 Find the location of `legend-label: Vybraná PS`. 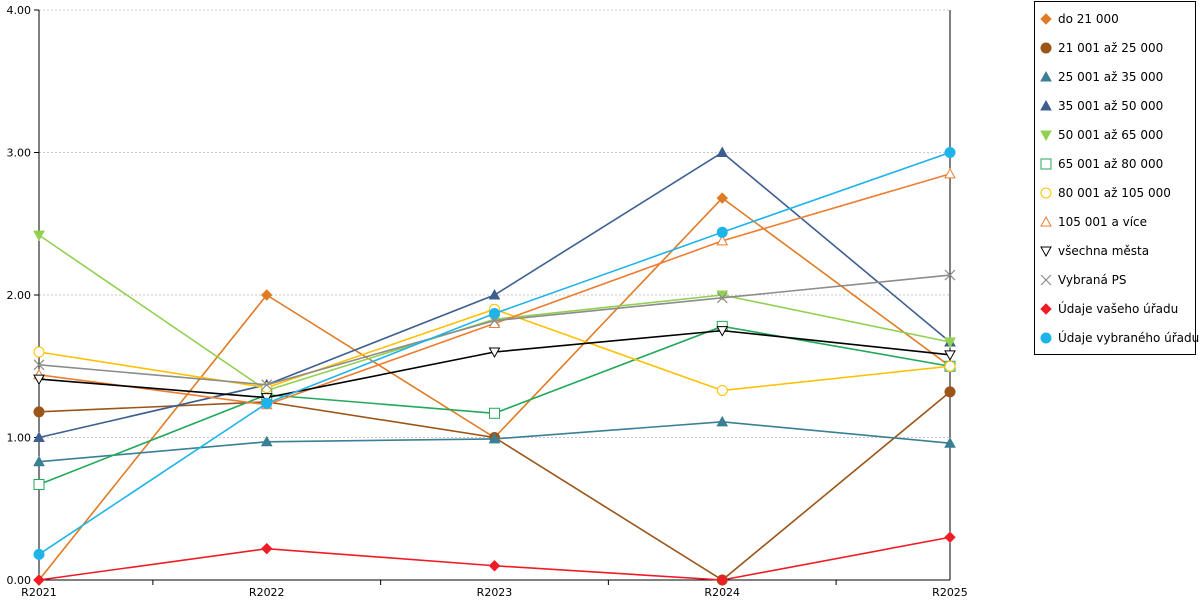

legend-label: Vybraná PS is located at coordinates (1092, 280).